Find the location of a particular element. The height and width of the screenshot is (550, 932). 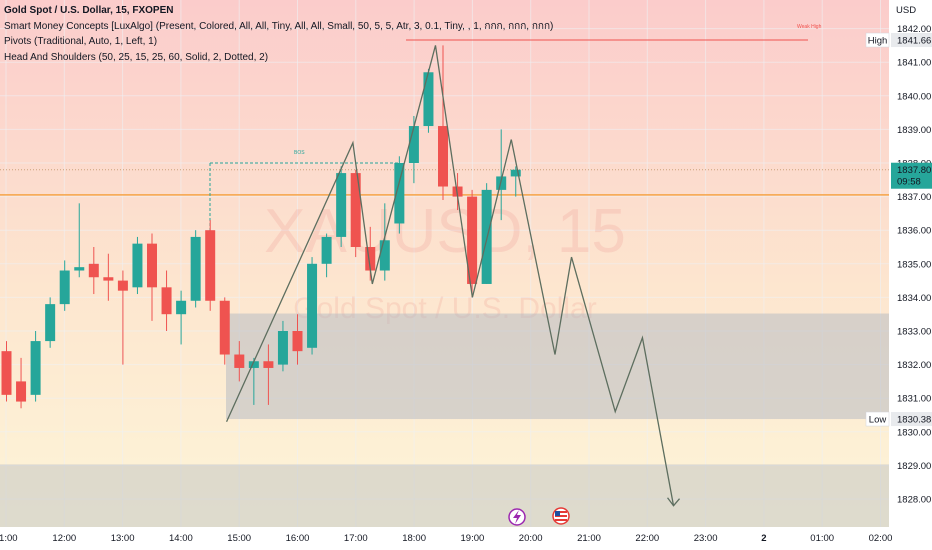

price-tick-label: 1828.00 is located at coordinates (914, 500).